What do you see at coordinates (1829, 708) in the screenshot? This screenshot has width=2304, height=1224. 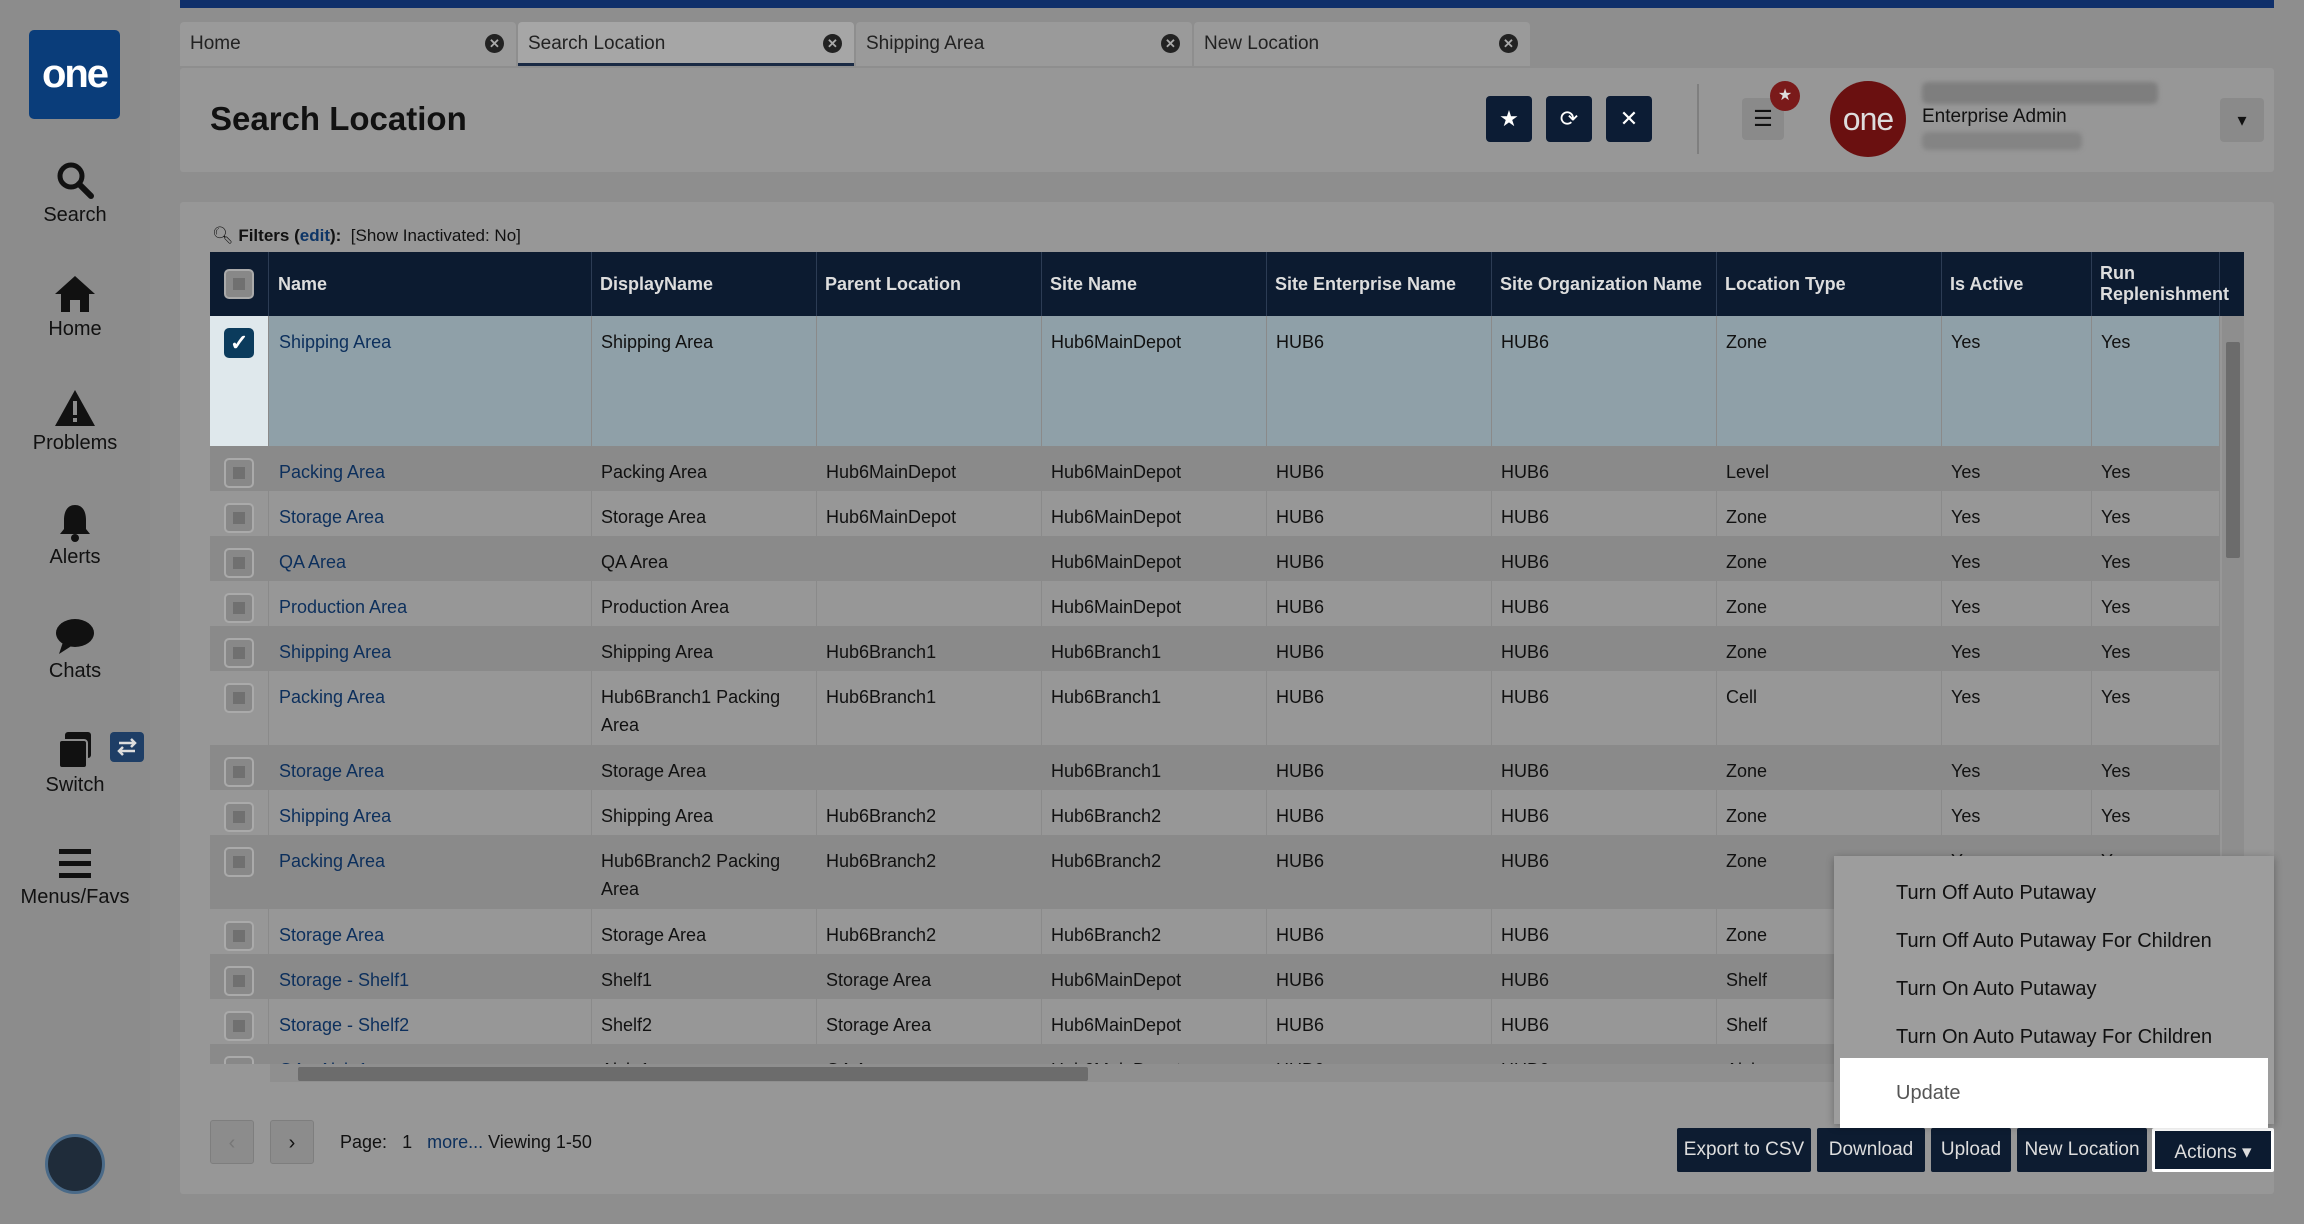 I see `cell-location-type: Cell` at bounding box center [1829, 708].